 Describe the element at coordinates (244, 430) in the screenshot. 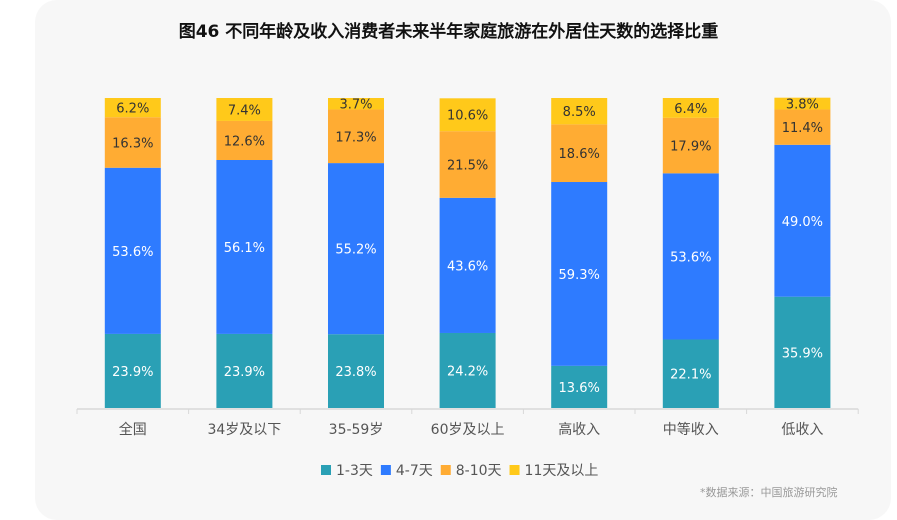

I see `category-label: 34岁及以下` at that location.